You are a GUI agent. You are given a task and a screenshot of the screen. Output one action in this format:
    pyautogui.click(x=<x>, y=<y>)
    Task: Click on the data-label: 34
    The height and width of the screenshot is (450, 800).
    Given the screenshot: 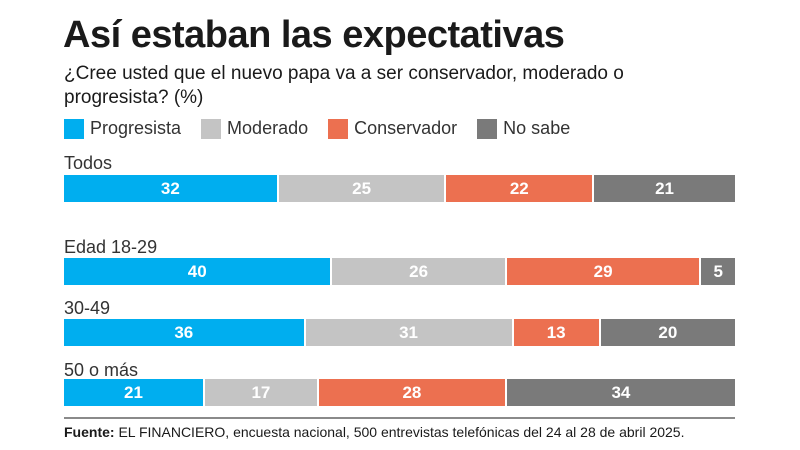 What is the action you would take?
    pyautogui.click(x=621, y=392)
    